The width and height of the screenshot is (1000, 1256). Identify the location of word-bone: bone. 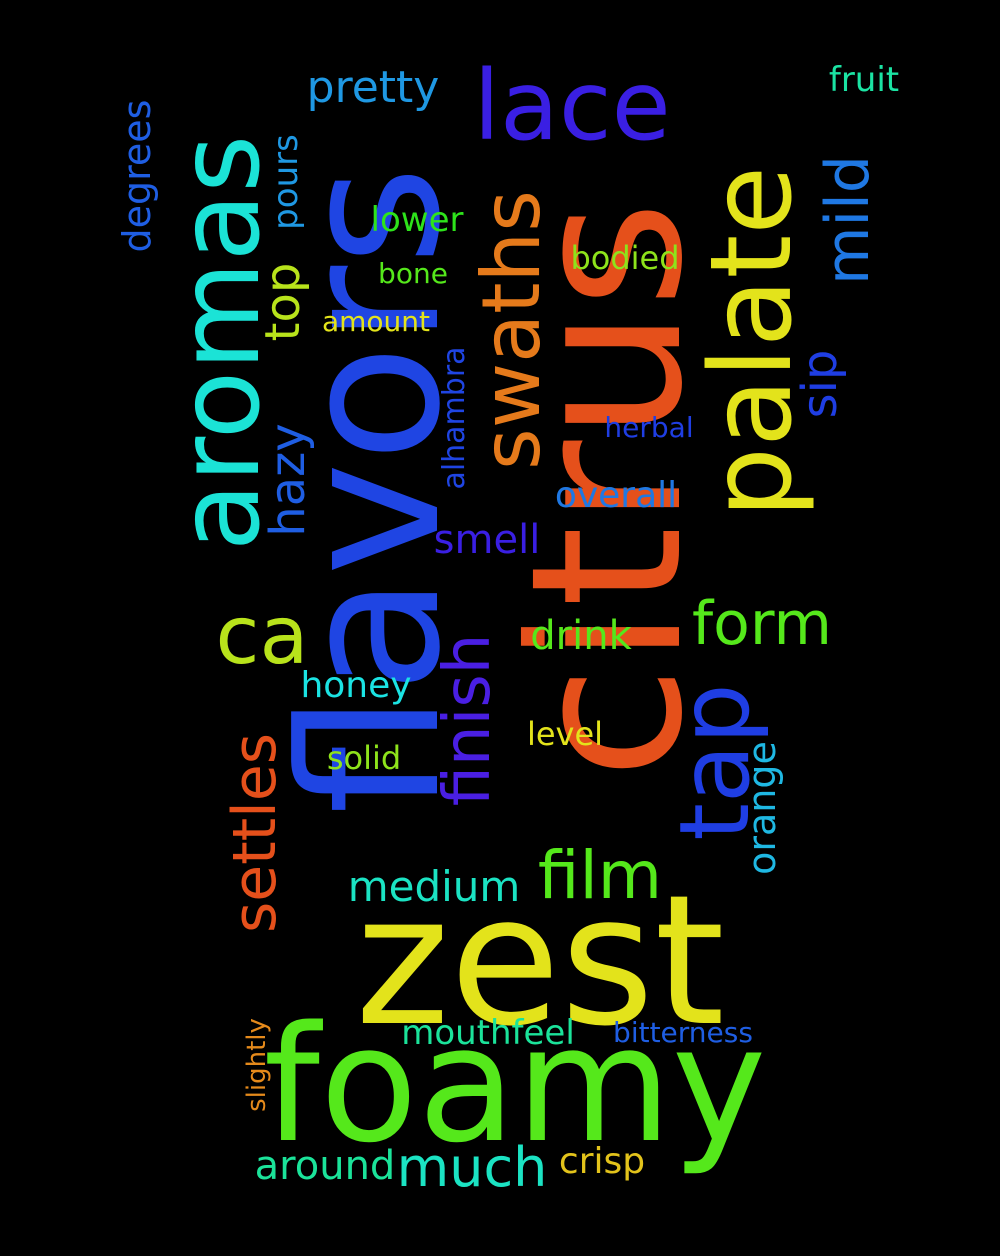
(413, 273).